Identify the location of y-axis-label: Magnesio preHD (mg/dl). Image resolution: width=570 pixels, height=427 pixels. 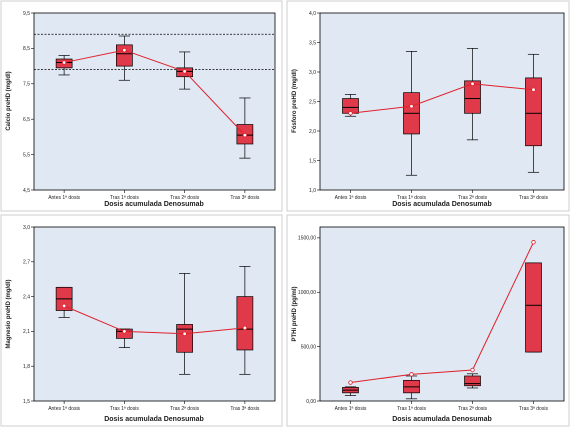
(9, 313).